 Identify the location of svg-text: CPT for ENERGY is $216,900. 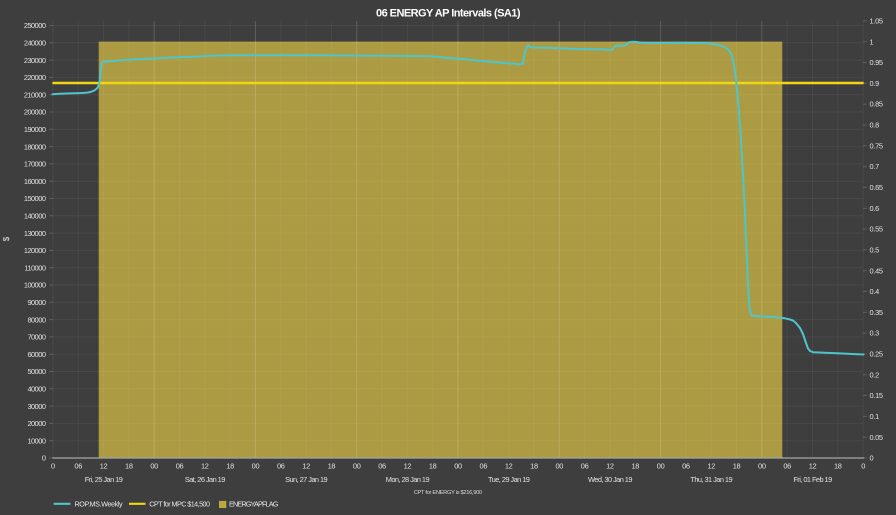
(448, 493).